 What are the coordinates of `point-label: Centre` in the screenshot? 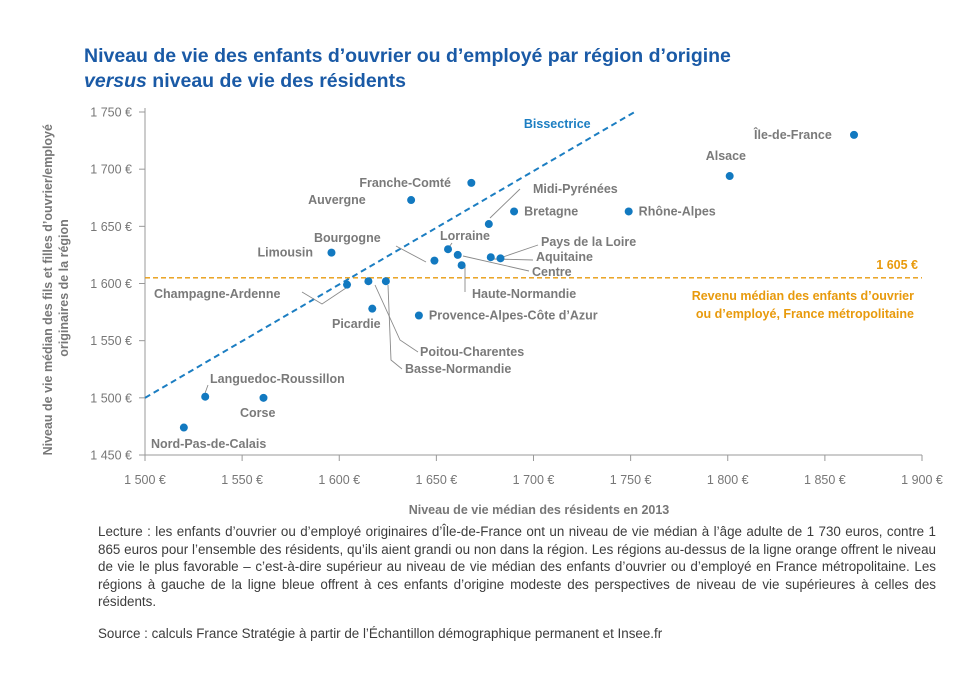 It's located at (552, 272).